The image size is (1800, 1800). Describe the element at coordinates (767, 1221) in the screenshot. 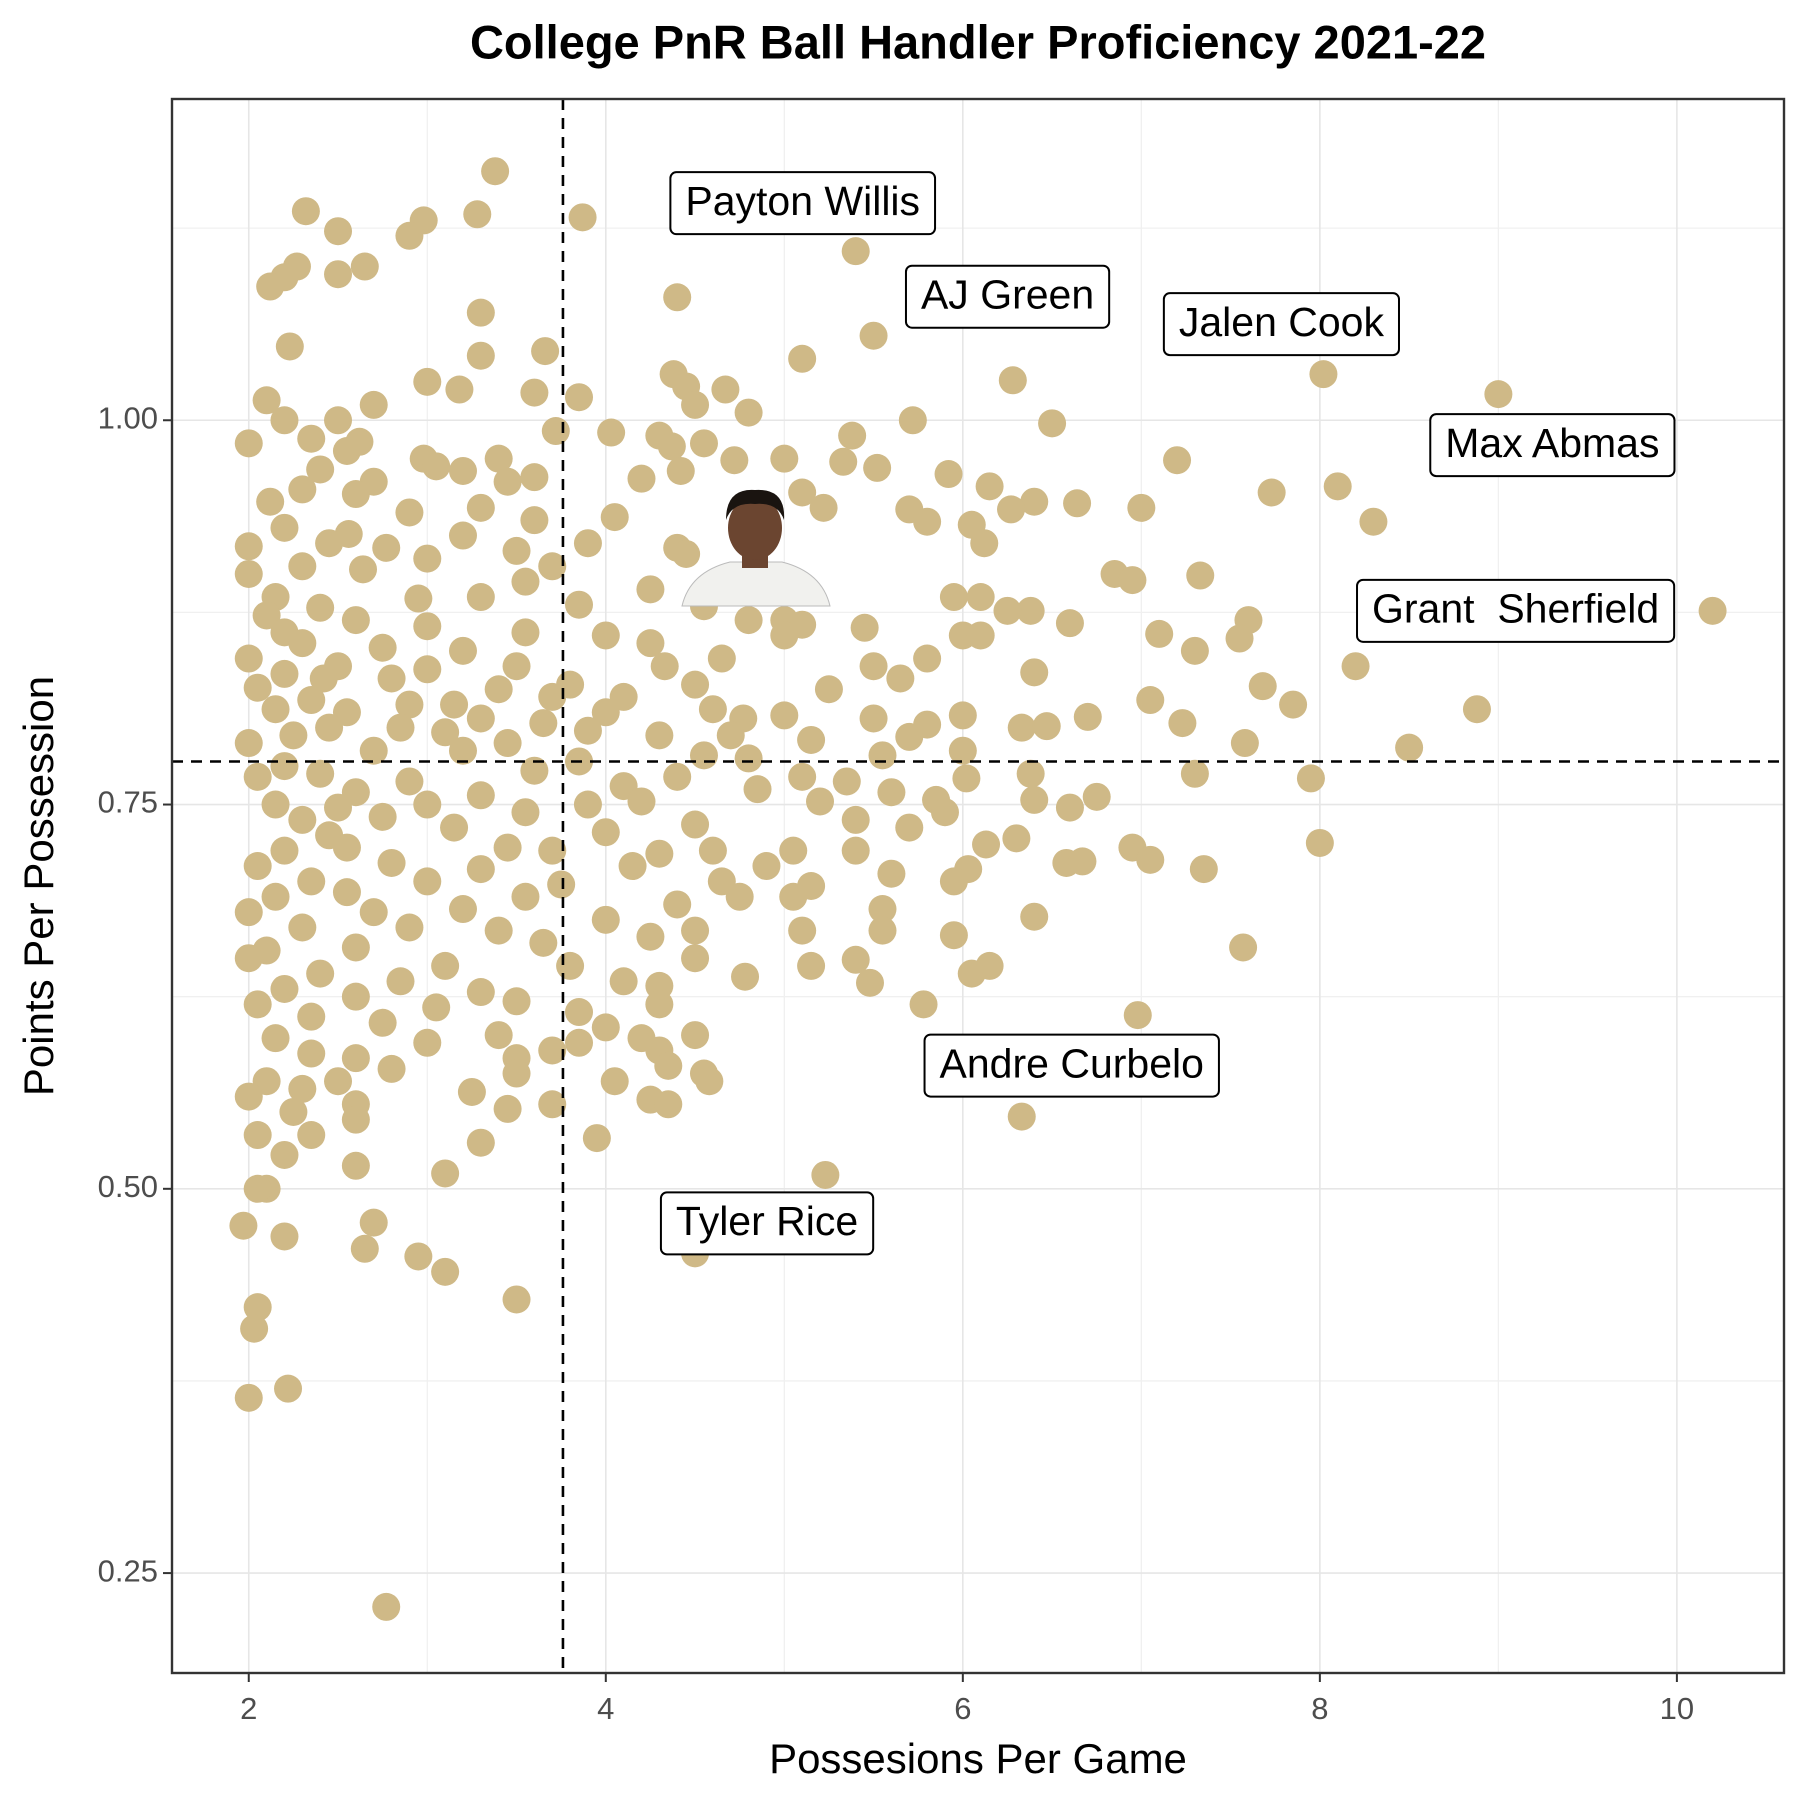

I see `annotation-label: Tyler Rice` at that location.